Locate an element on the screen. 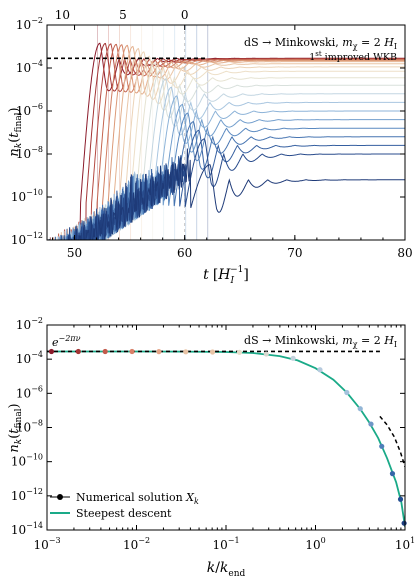 Image resolution: width=415 pixels, height=587 pixels. y-tick-label-bottom-panel: 10⁻⁸ is located at coordinates (29, 427).